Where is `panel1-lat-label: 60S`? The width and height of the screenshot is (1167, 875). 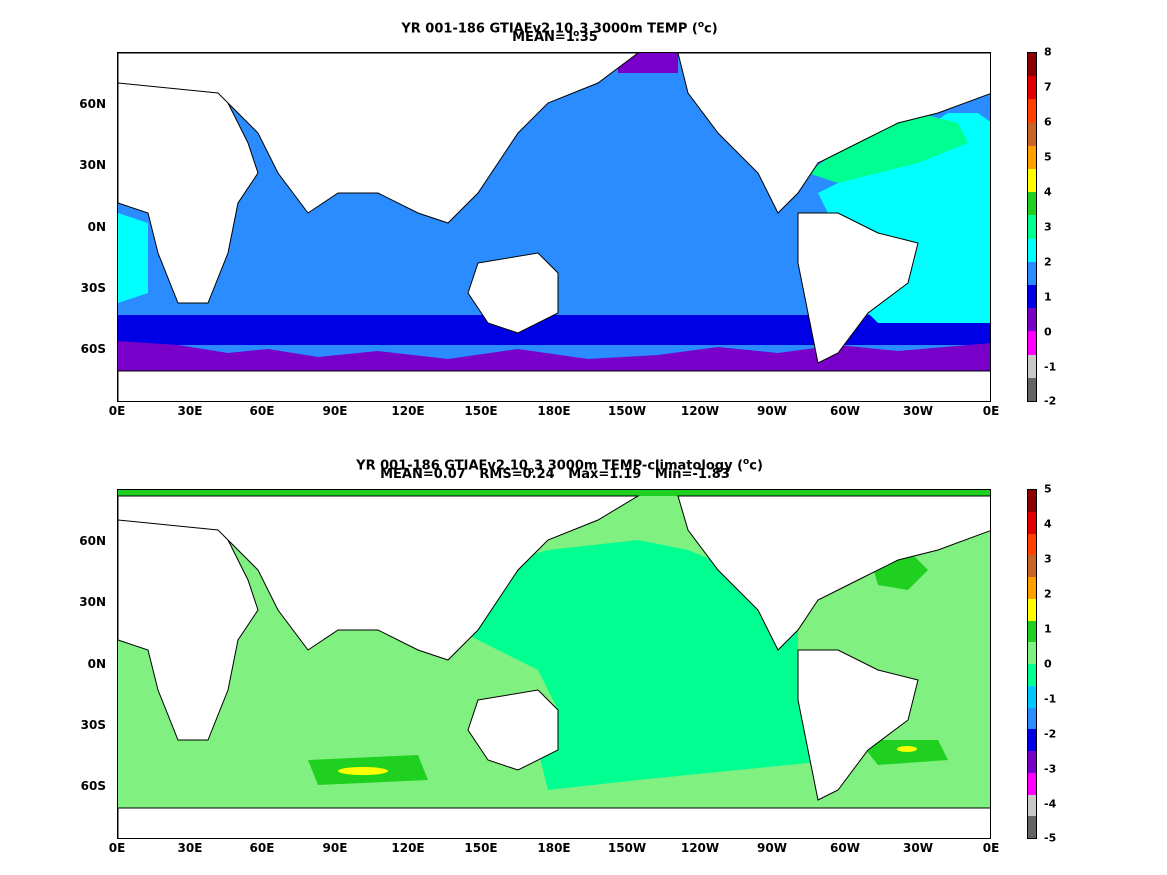
panel1-lat-label: 60S is located at coordinates (93, 349).